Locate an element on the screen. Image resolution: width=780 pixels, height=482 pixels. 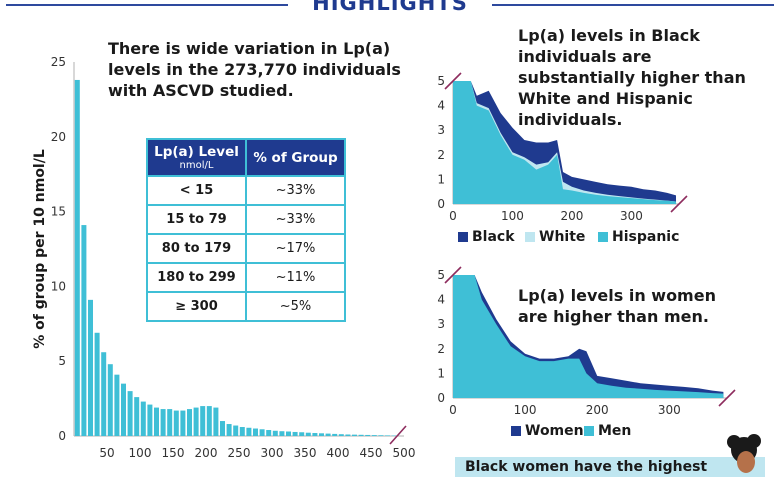
sex-chart-legend-label-women: Women is located at coordinates (554, 431).